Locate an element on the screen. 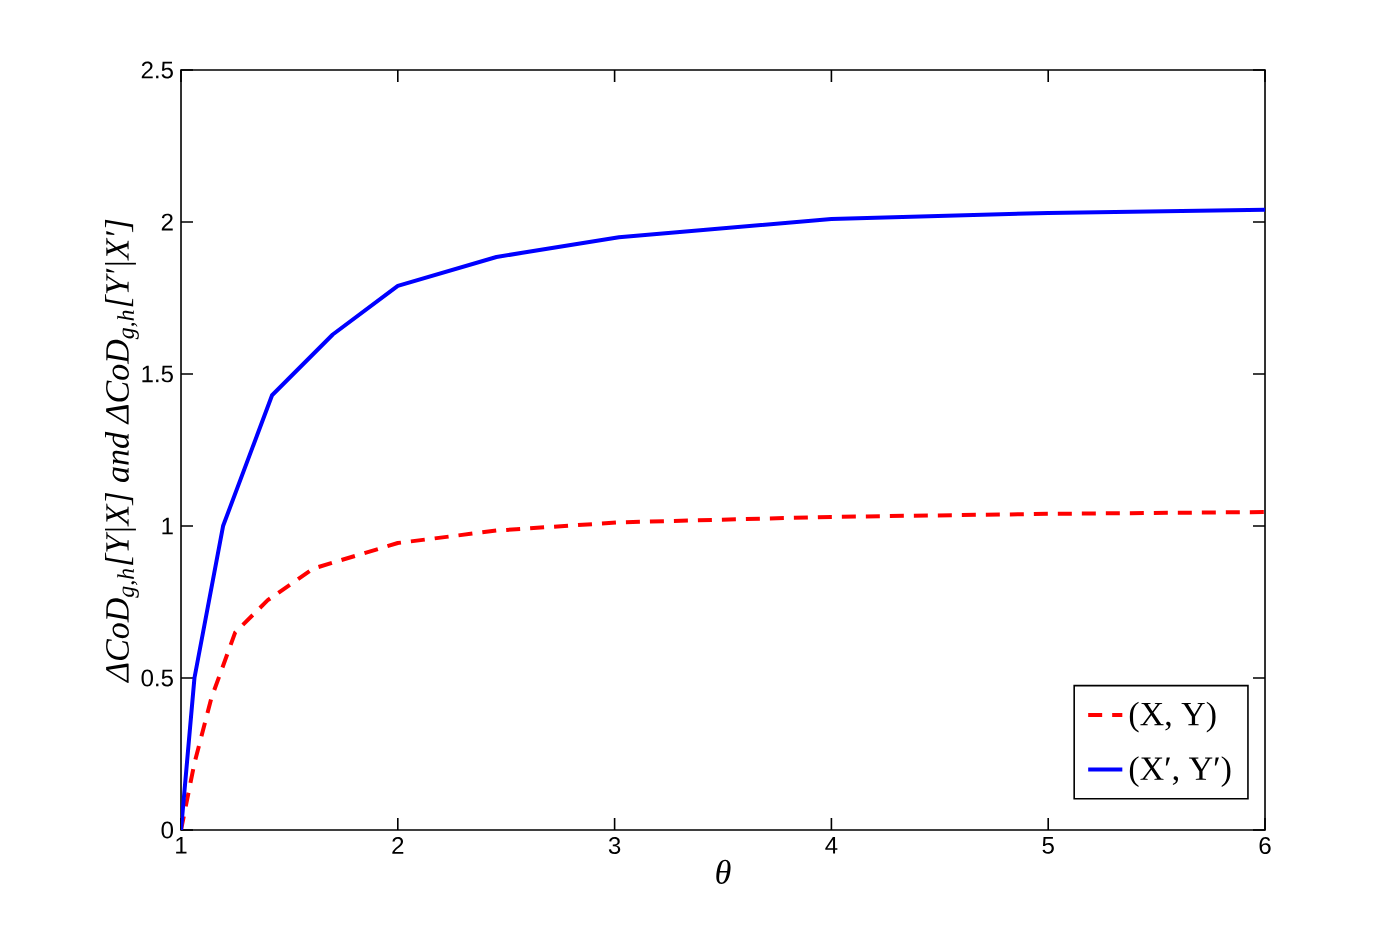 The width and height of the screenshot is (1398, 934). legend-label: (X′, Y′) is located at coordinates (1180, 772).